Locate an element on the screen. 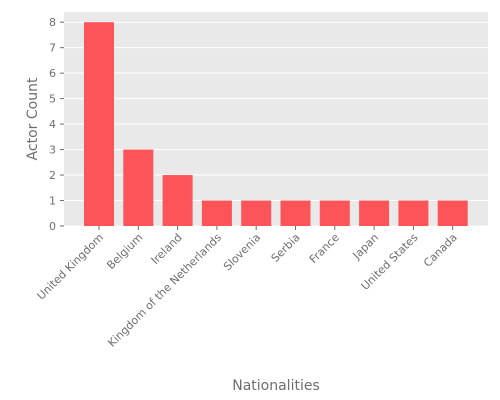  y-axis-ticks: 0 1 2 3 4 5 6 7 8 is located at coordinates (56, 124).